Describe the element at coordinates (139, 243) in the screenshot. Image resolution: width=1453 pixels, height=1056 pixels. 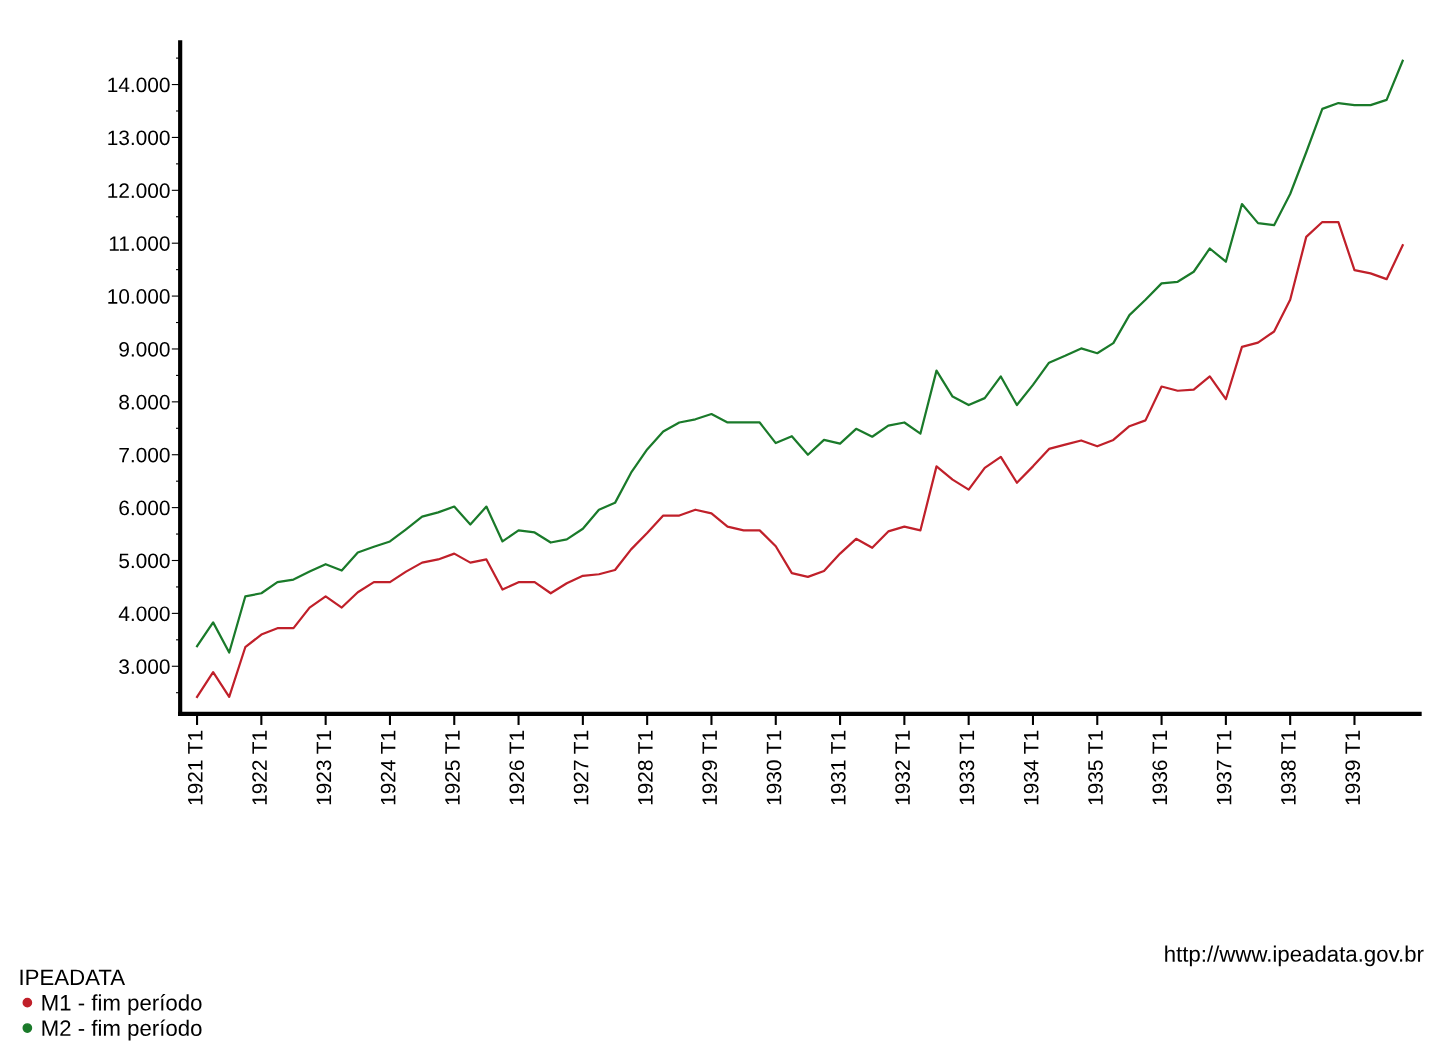
I see `y-tick-label: 11.000` at that location.